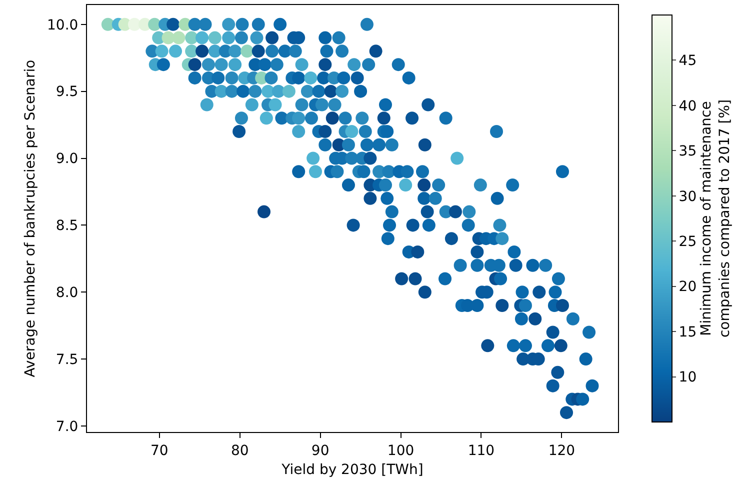 This screenshot has width=752, height=488. I want to click on color-bar-label: 35, so click(687, 152).